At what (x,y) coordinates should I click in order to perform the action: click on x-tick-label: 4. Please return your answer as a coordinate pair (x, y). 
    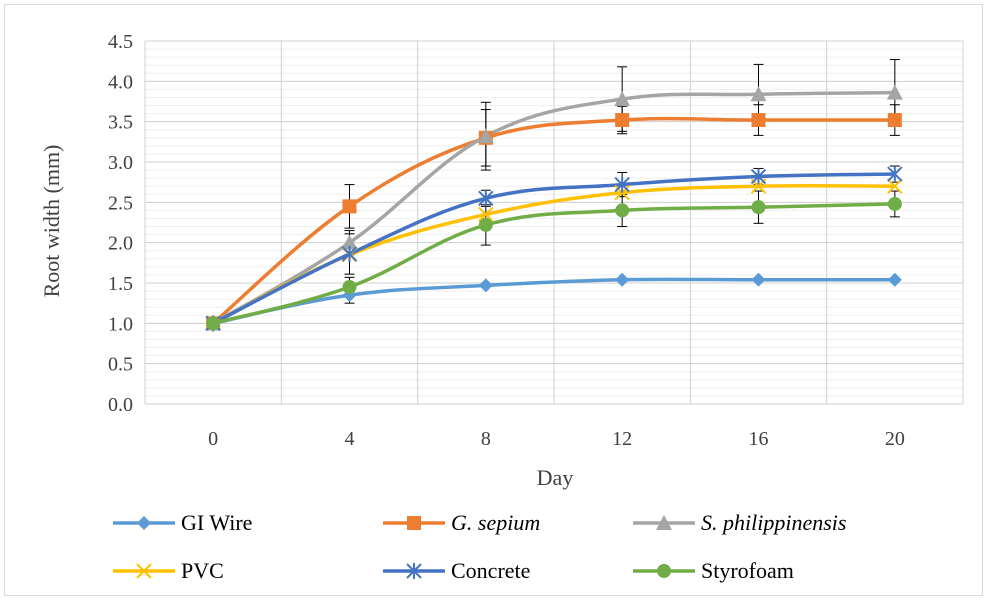
    Looking at the image, I should click on (350, 439).